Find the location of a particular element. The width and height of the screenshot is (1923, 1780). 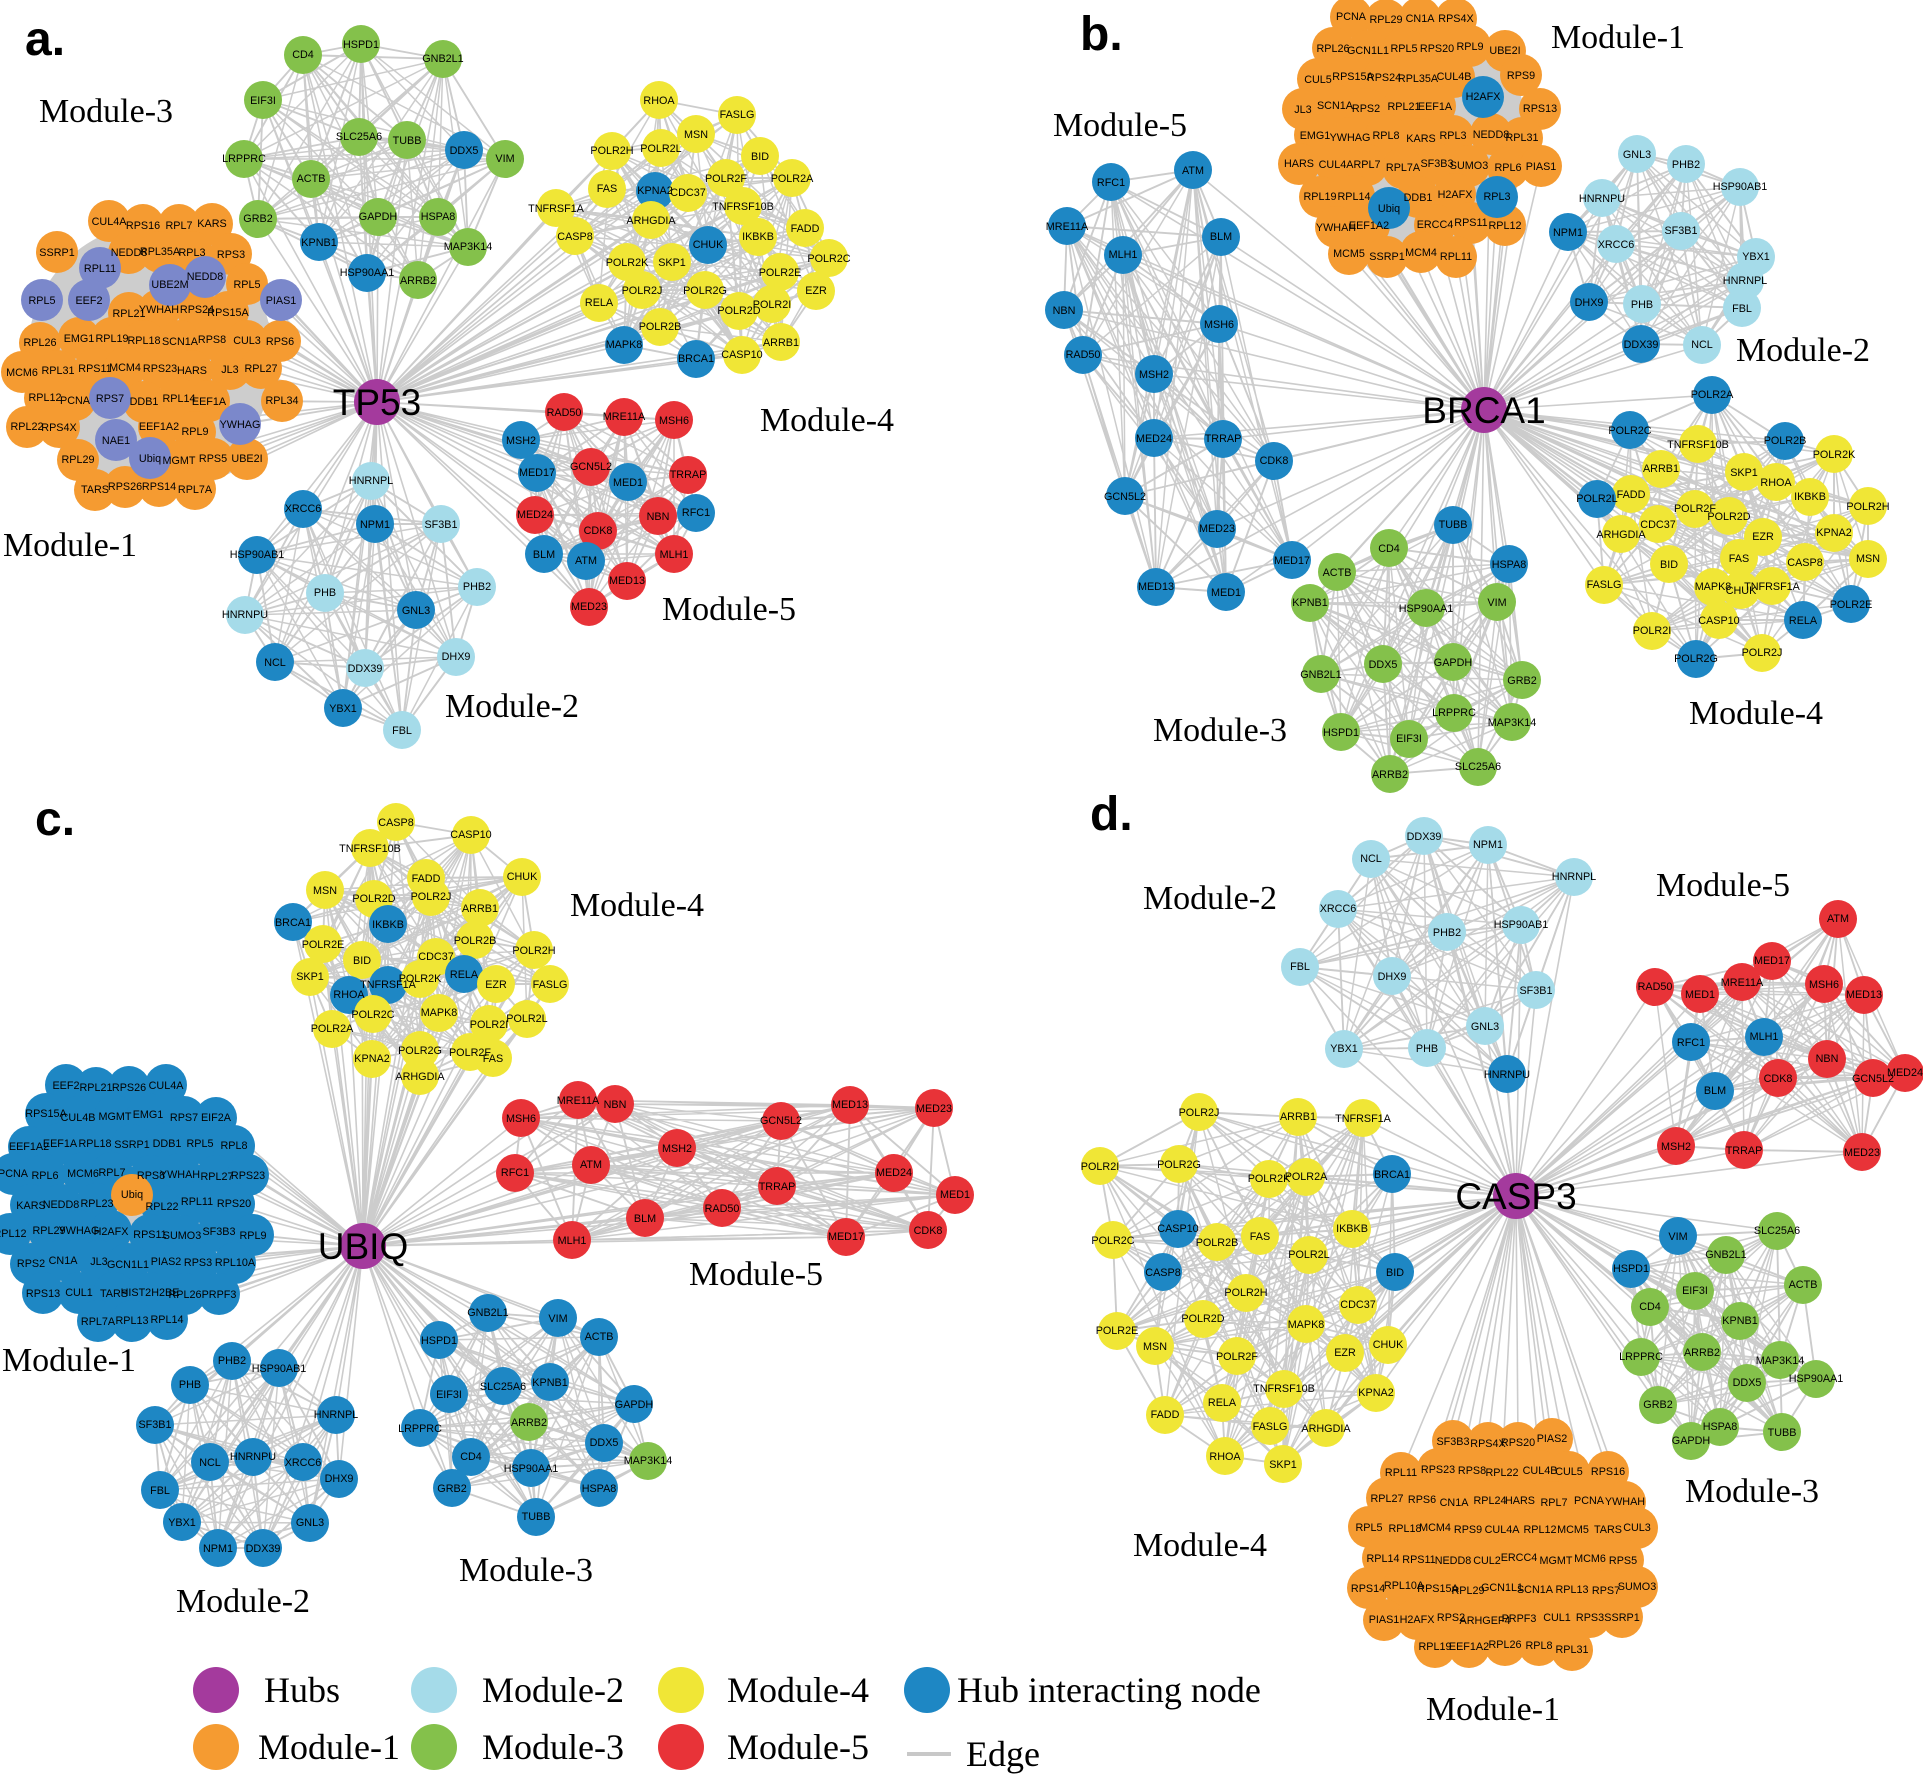

svg-text: CASP10 is located at coordinates (1718, 621).